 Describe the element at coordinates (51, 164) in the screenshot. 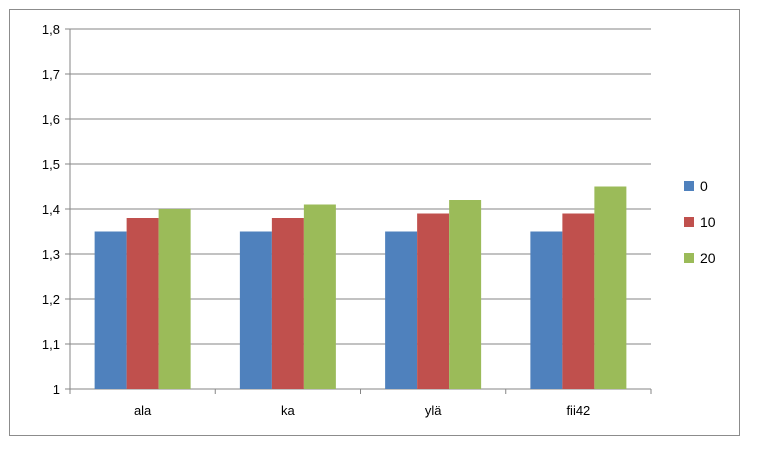

I see `y-tick-label: 1,5` at that location.